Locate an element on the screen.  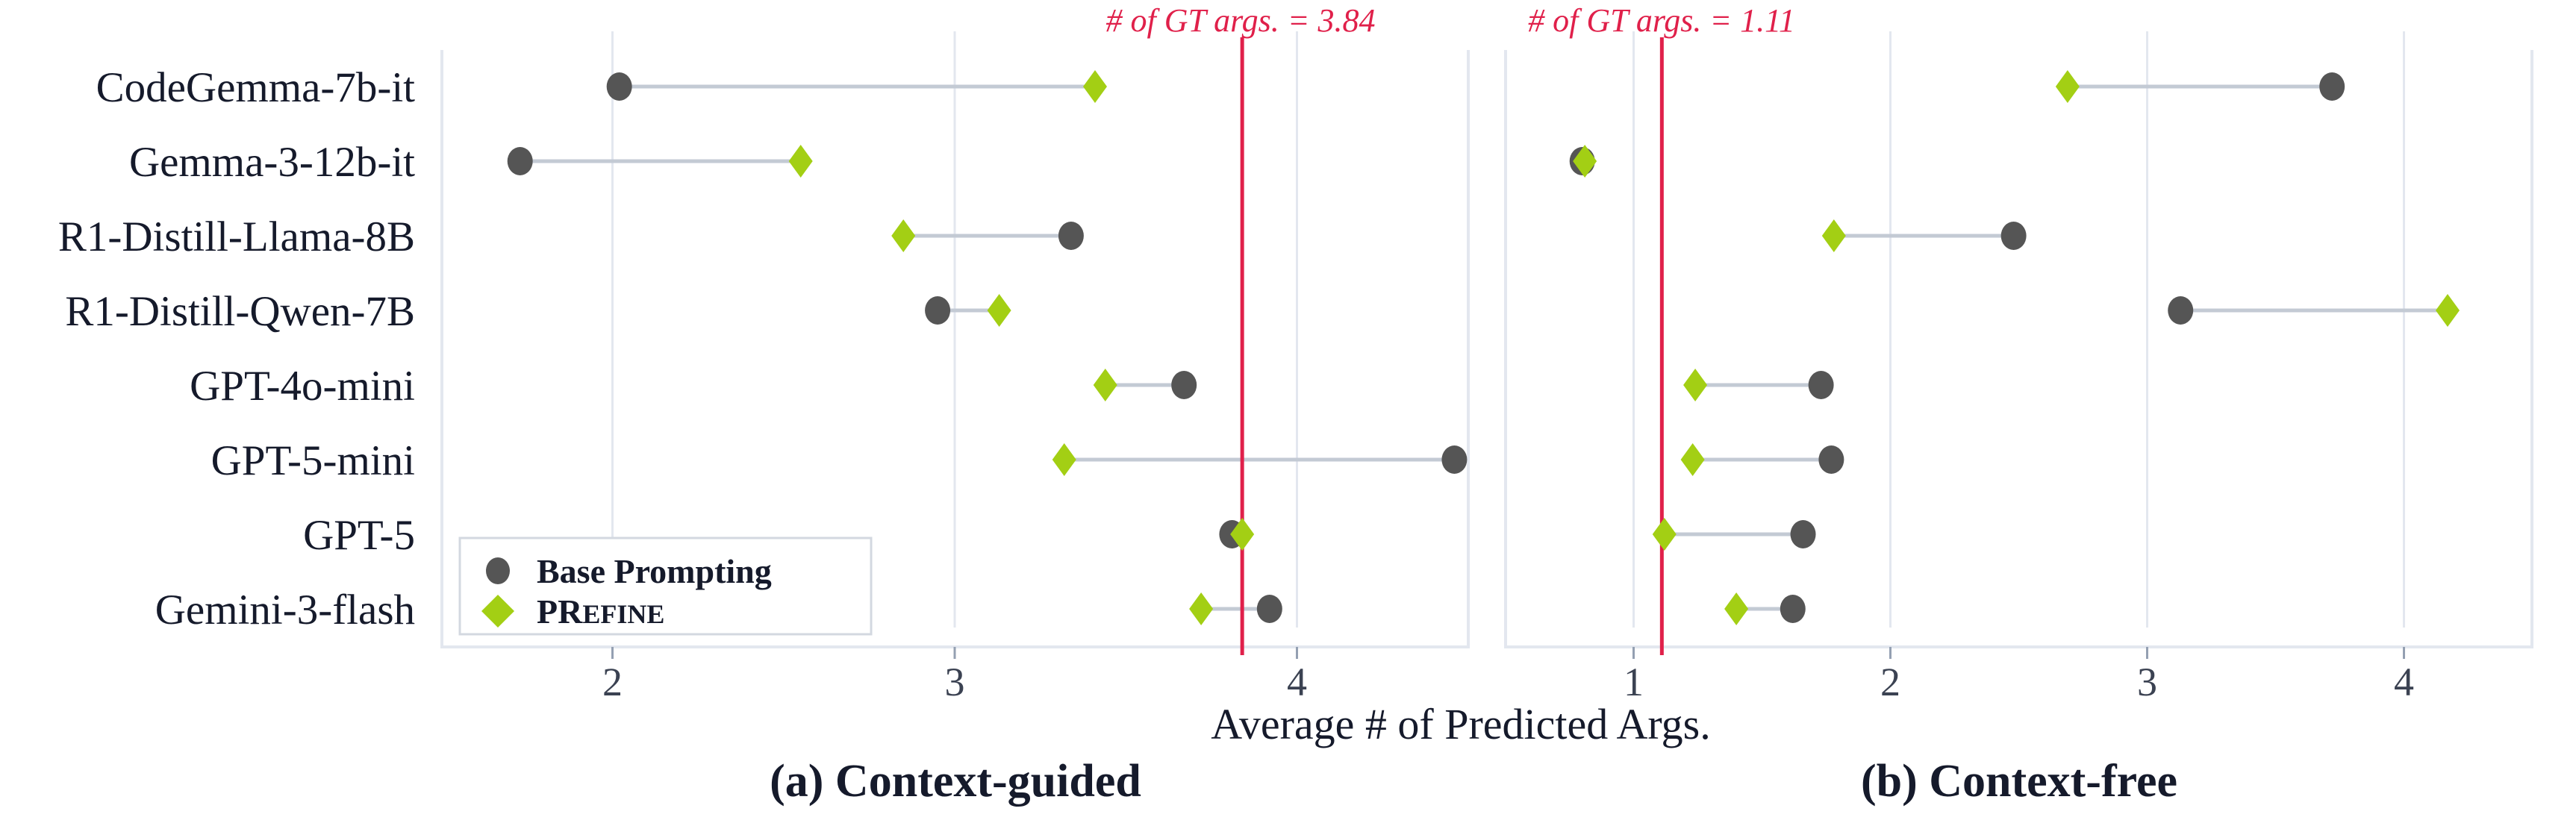
panel-b-gt-annotation: # of GT args. = 1.11 is located at coordinates (1661, 20).